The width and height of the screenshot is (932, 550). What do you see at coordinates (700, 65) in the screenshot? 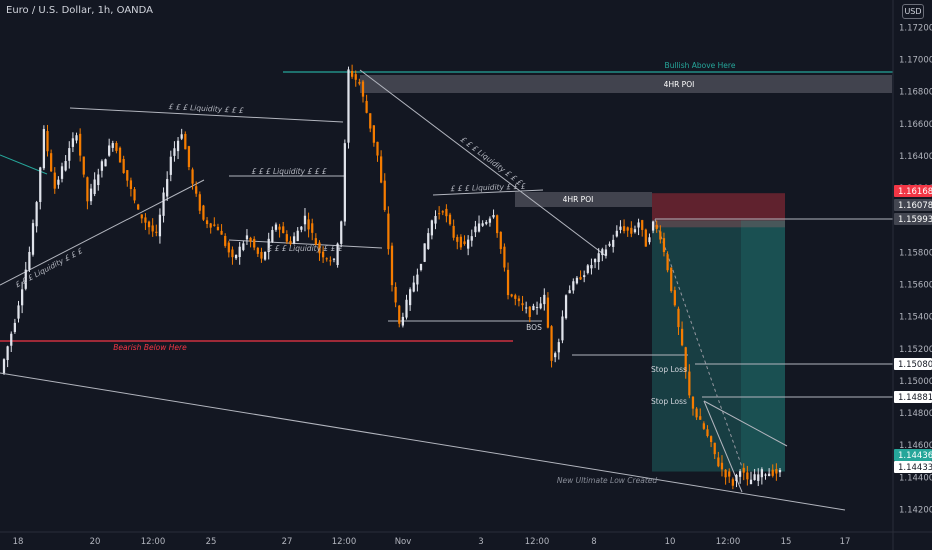
I see `bullish-label: Bullish Above Here` at bounding box center [700, 65].